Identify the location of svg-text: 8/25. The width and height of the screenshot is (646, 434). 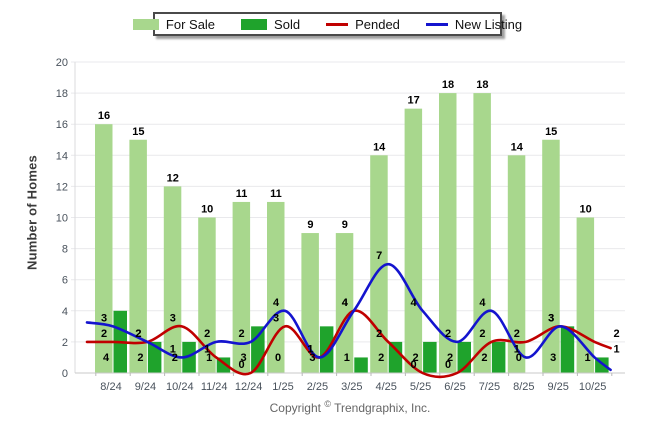
(523, 387).